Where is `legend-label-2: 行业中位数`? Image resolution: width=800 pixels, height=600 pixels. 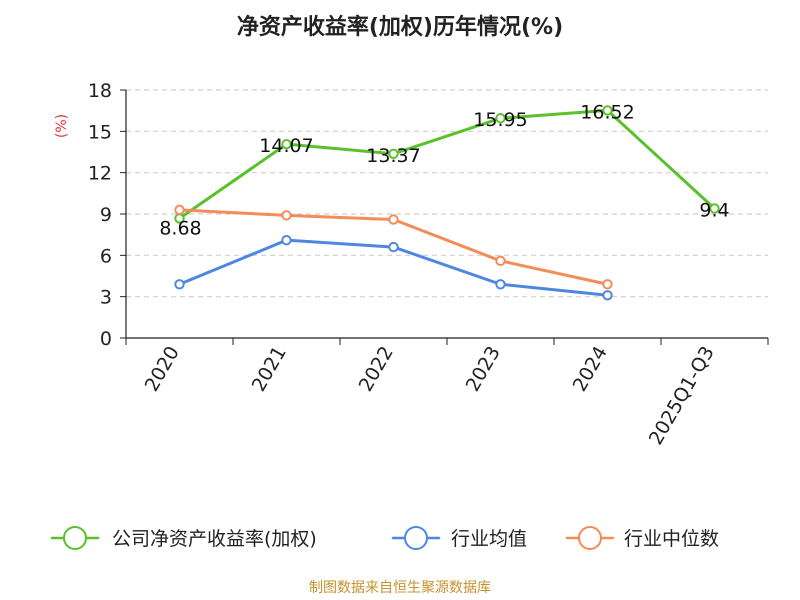
legend-label-2: 行业中位数 is located at coordinates (671, 539).